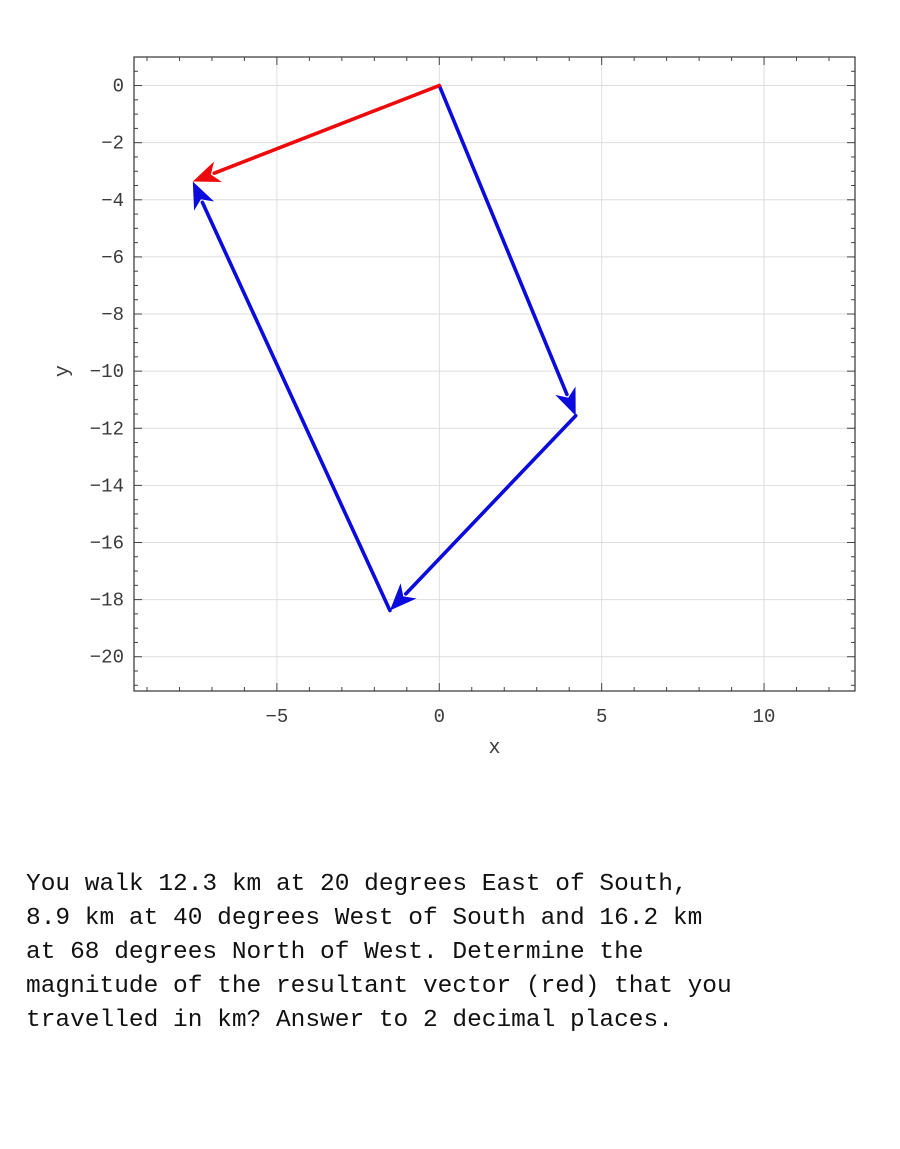  I want to click on x-tick-label: 10, so click(764, 717).